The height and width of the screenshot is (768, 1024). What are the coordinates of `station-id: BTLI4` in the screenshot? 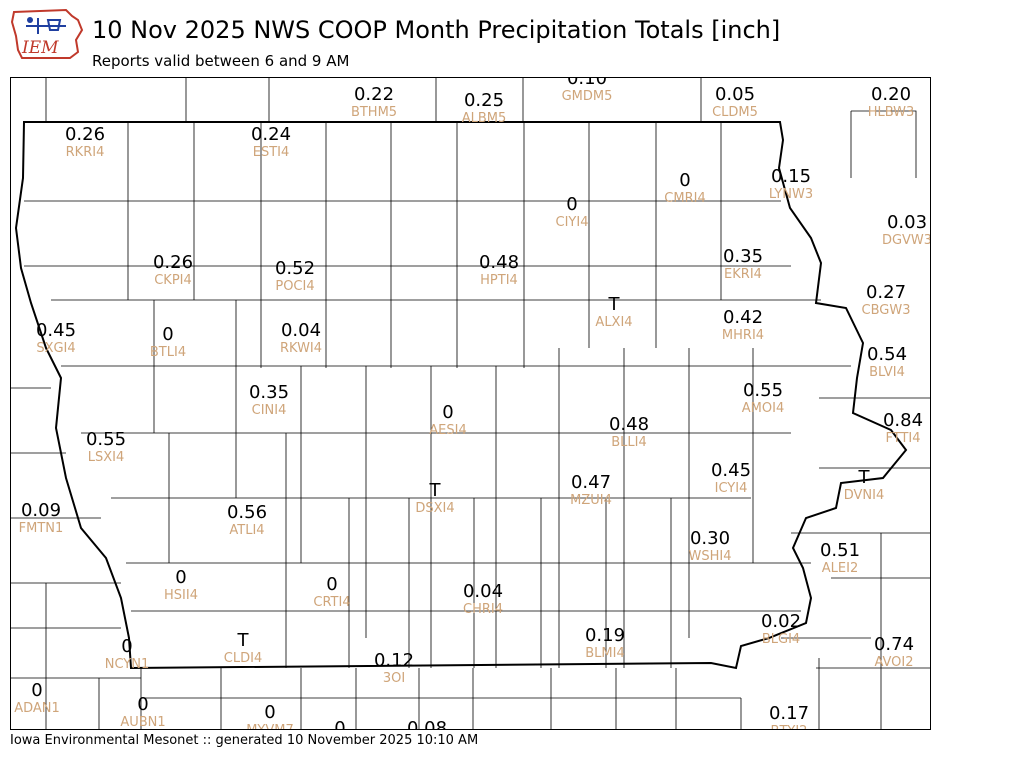 It's located at (168, 352).